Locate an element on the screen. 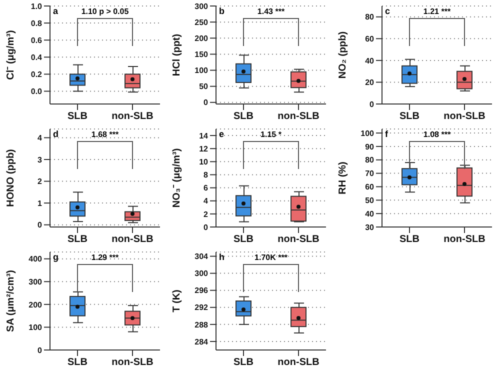 This screenshot has height=370, width=500. y-tick-label: 296 is located at coordinates (201, 291).